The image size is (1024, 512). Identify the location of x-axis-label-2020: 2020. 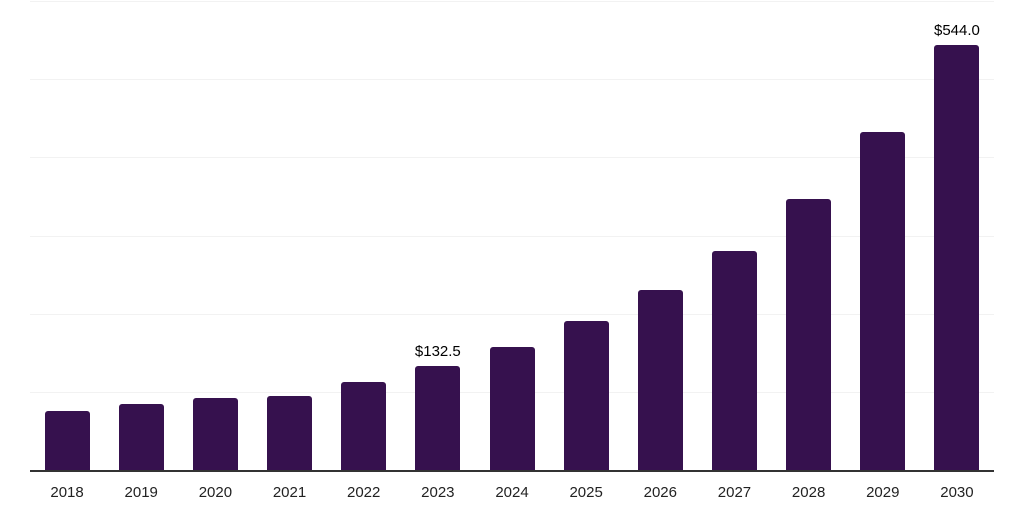
(215, 492).